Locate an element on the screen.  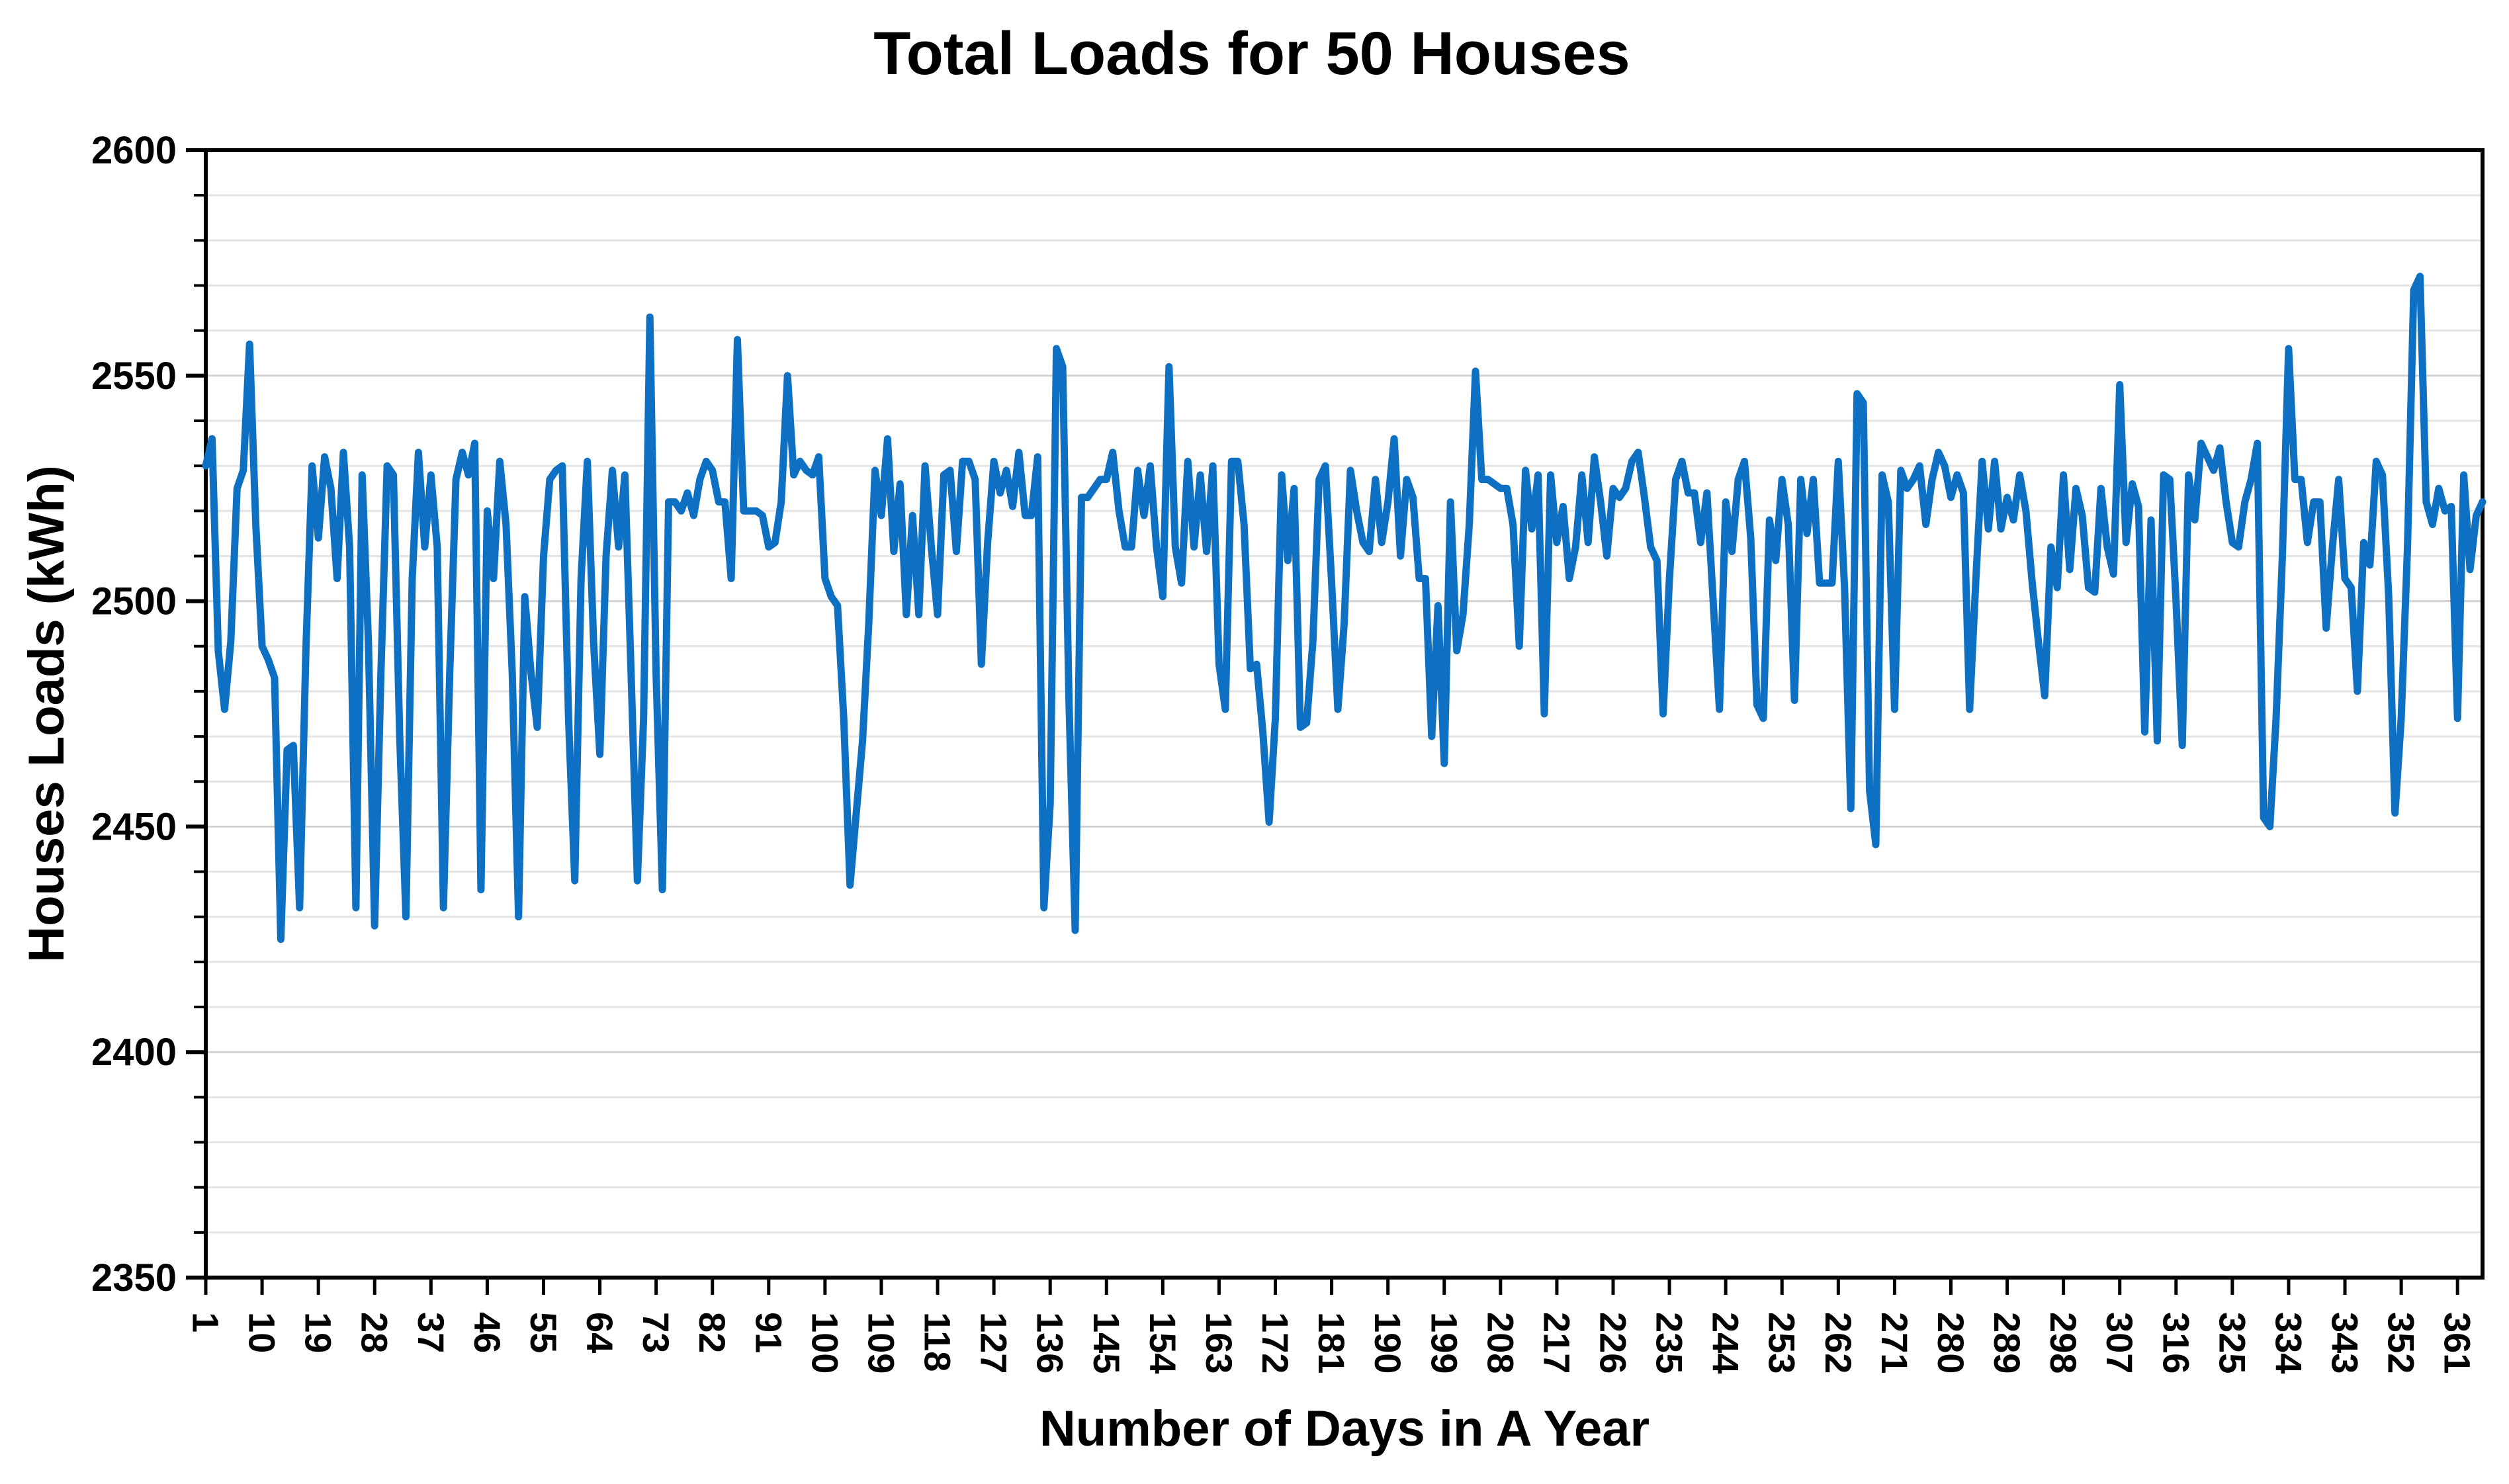
x-tick-label: 127 is located at coordinates (994, 1343).